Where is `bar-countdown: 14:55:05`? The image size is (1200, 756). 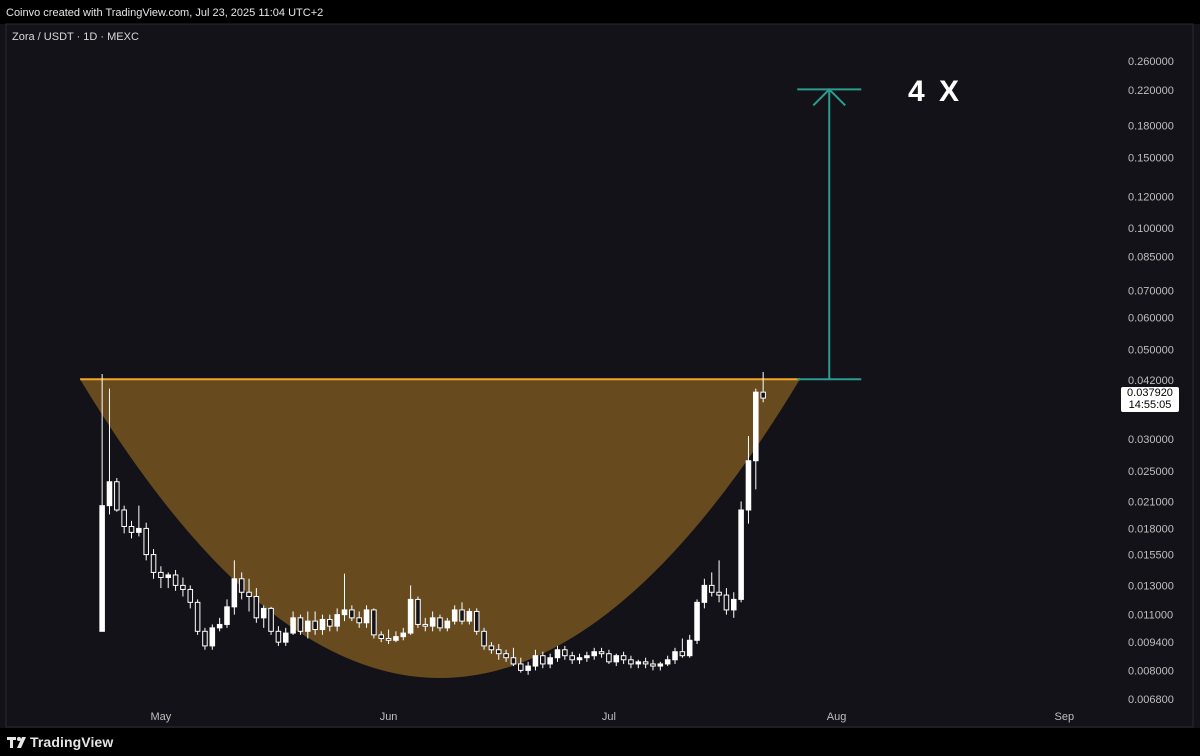
bar-countdown: 14:55:05 is located at coordinates (1150, 405).